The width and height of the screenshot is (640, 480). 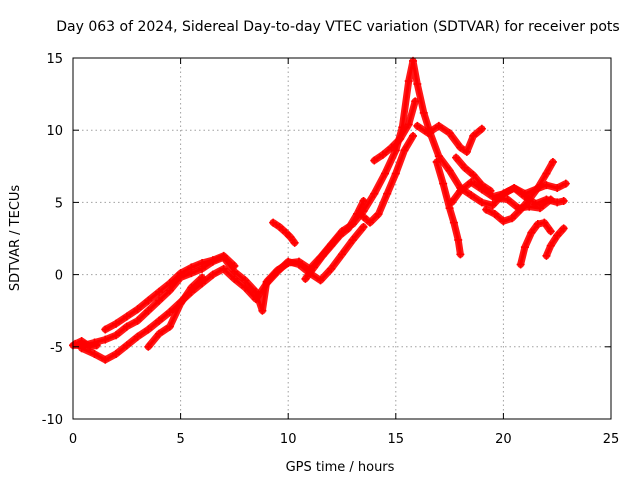 I want to click on x-tick-label: 10, so click(x=288, y=439).